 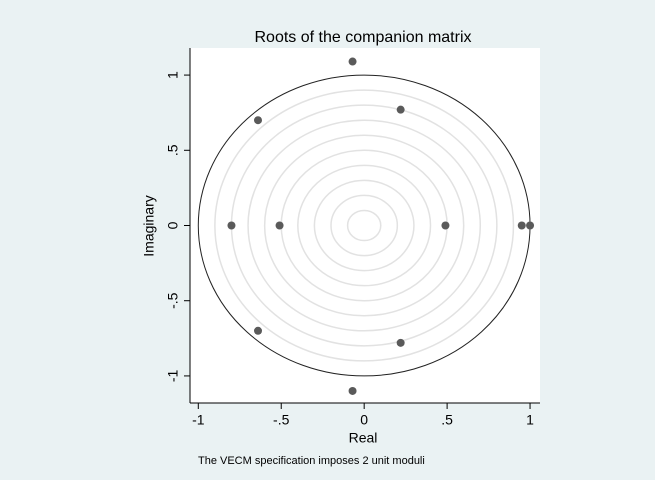 I want to click on x-tick-label: -1, so click(x=198, y=420).